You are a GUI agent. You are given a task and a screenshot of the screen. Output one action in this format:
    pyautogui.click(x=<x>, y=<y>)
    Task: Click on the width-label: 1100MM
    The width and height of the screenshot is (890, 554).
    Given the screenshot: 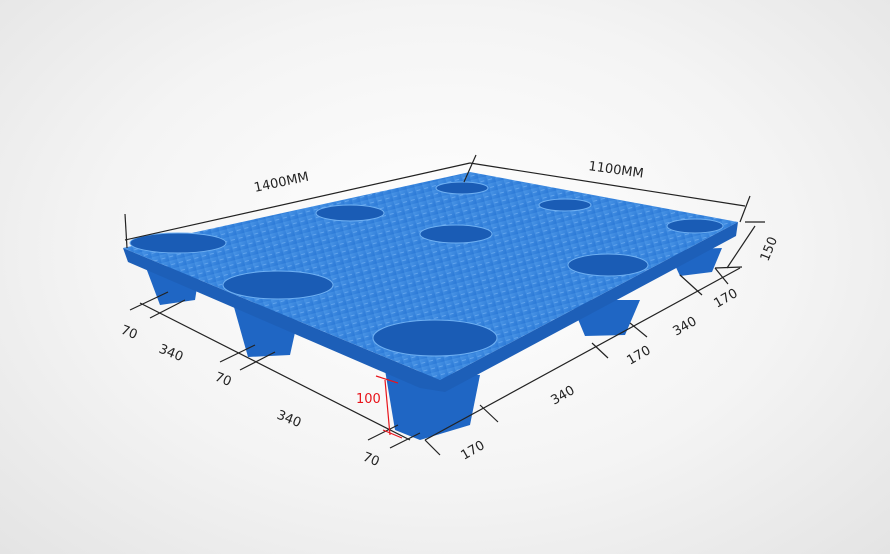 What is the action you would take?
    pyautogui.click(x=615, y=170)
    